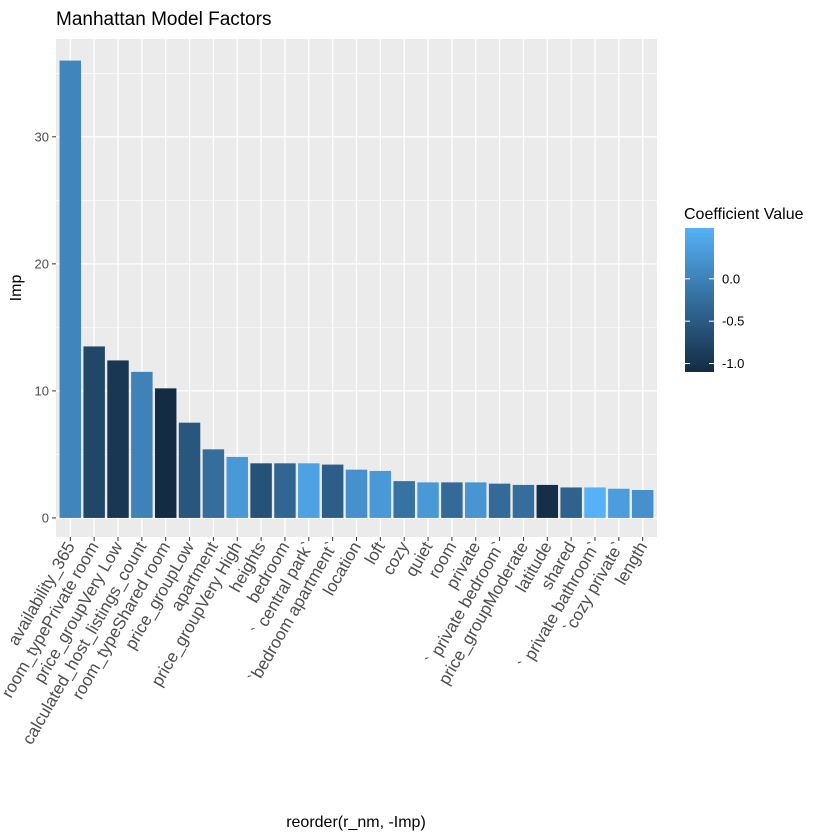 Image resolution: width=840 pixels, height=840 pixels. What do you see at coordinates (163, 19) in the screenshot?
I see `chart-title: Manhattan Model Factors` at bounding box center [163, 19].